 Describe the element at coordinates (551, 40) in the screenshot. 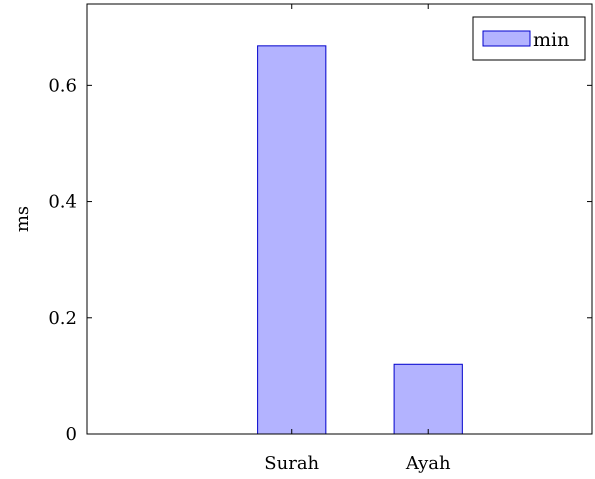

I see `legend-label-min: min` at that location.